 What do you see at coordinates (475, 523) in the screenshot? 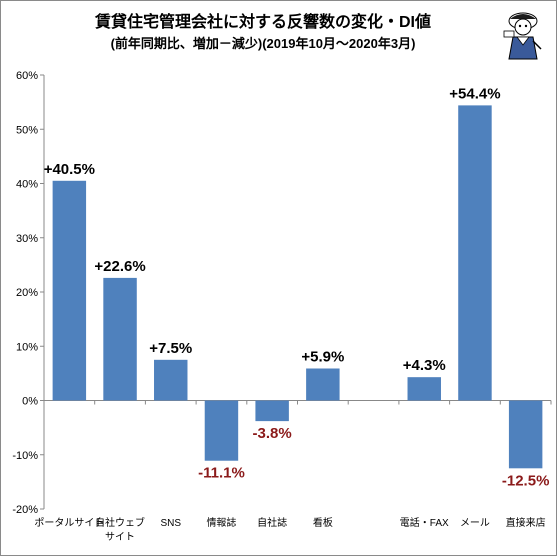
I see `category-label: メール` at bounding box center [475, 523].